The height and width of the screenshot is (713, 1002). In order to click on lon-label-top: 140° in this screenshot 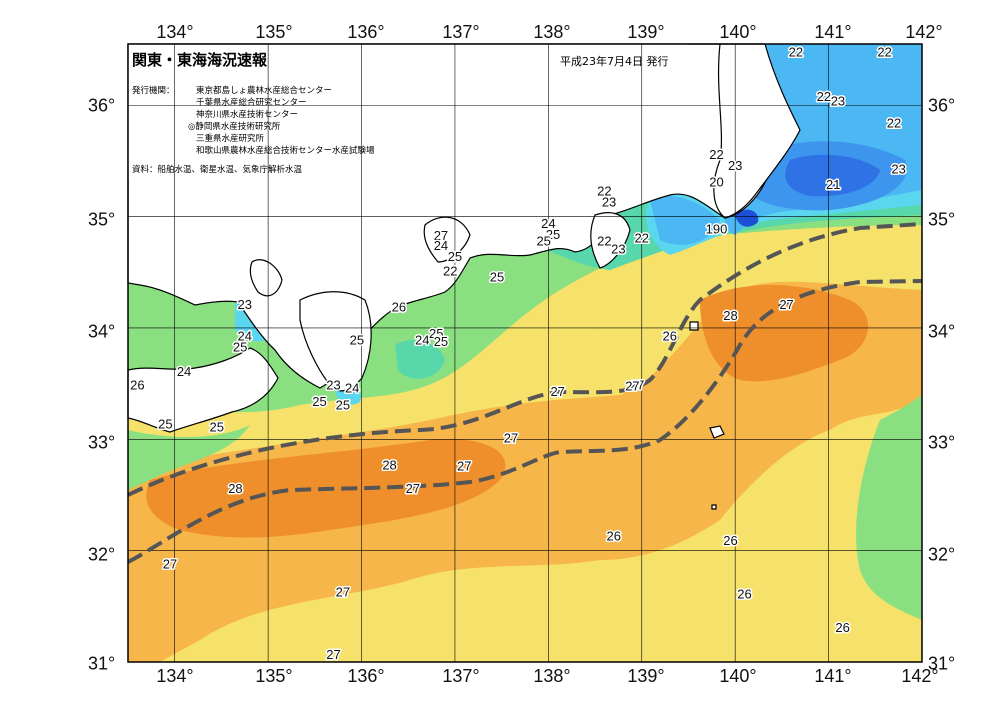, I will do `click(738, 32)`.